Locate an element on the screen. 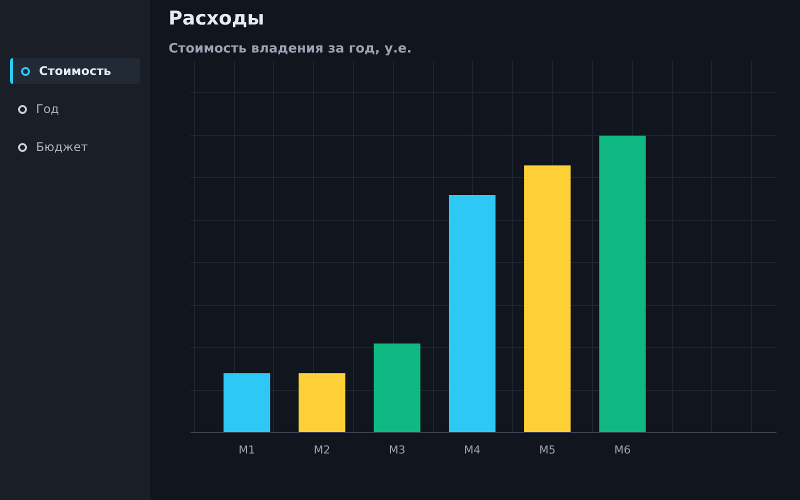 This screenshot has width=800, height=500. x-tick-label: M2 is located at coordinates (322, 450).